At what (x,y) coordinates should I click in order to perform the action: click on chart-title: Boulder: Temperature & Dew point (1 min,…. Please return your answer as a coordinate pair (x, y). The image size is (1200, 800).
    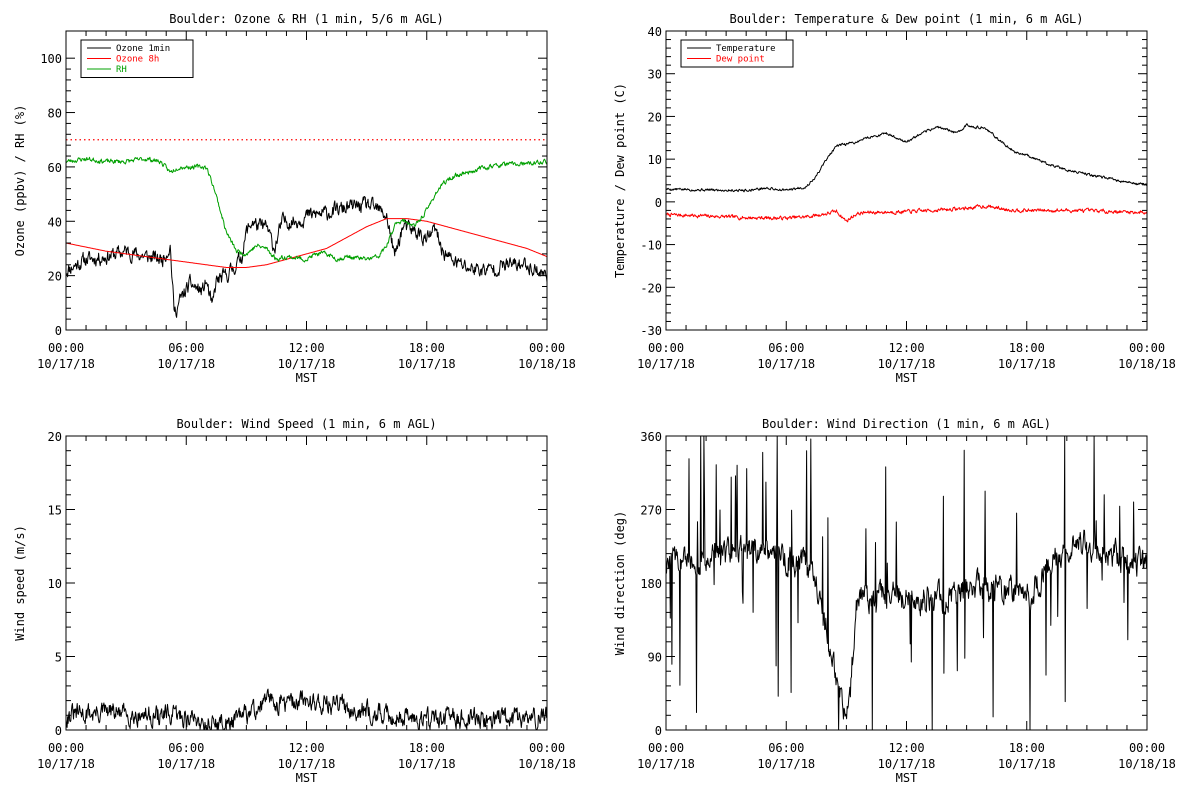
    Looking at the image, I should click on (906, 19).